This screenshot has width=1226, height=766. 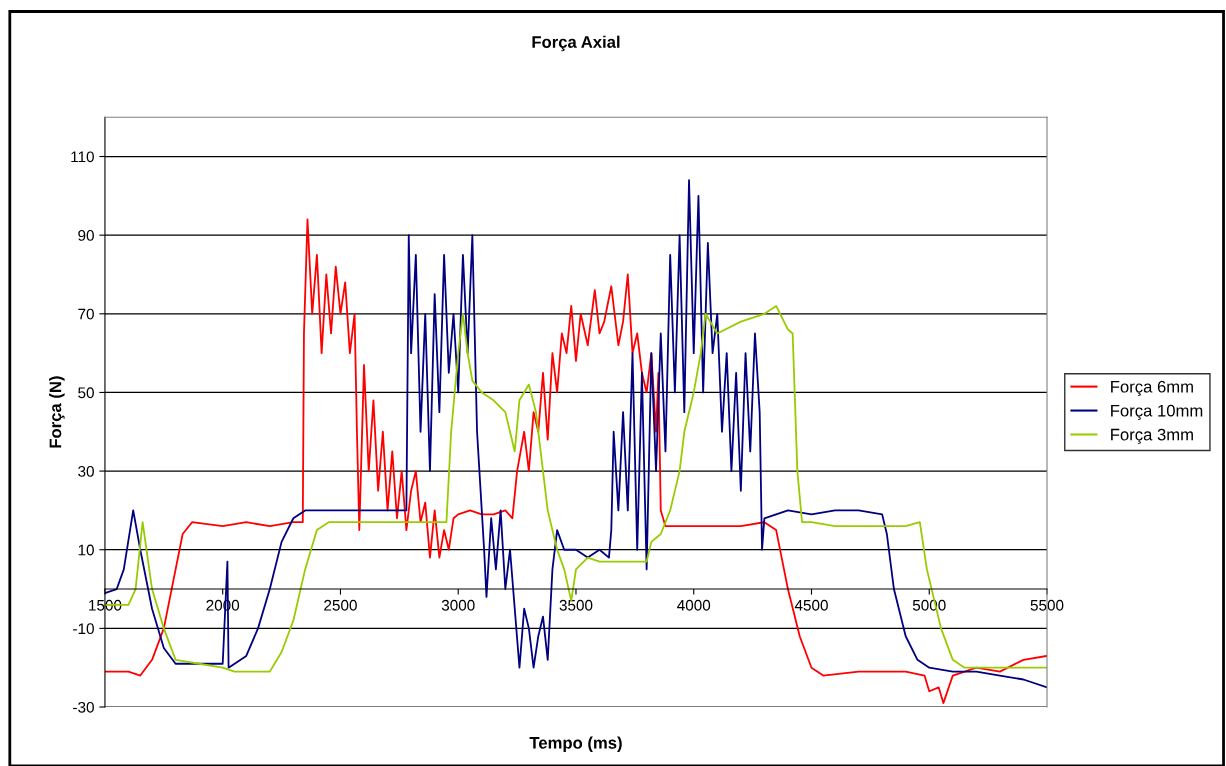 What do you see at coordinates (458, 605) in the screenshot?
I see `x-tick-label: 3000` at bounding box center [458, 605].